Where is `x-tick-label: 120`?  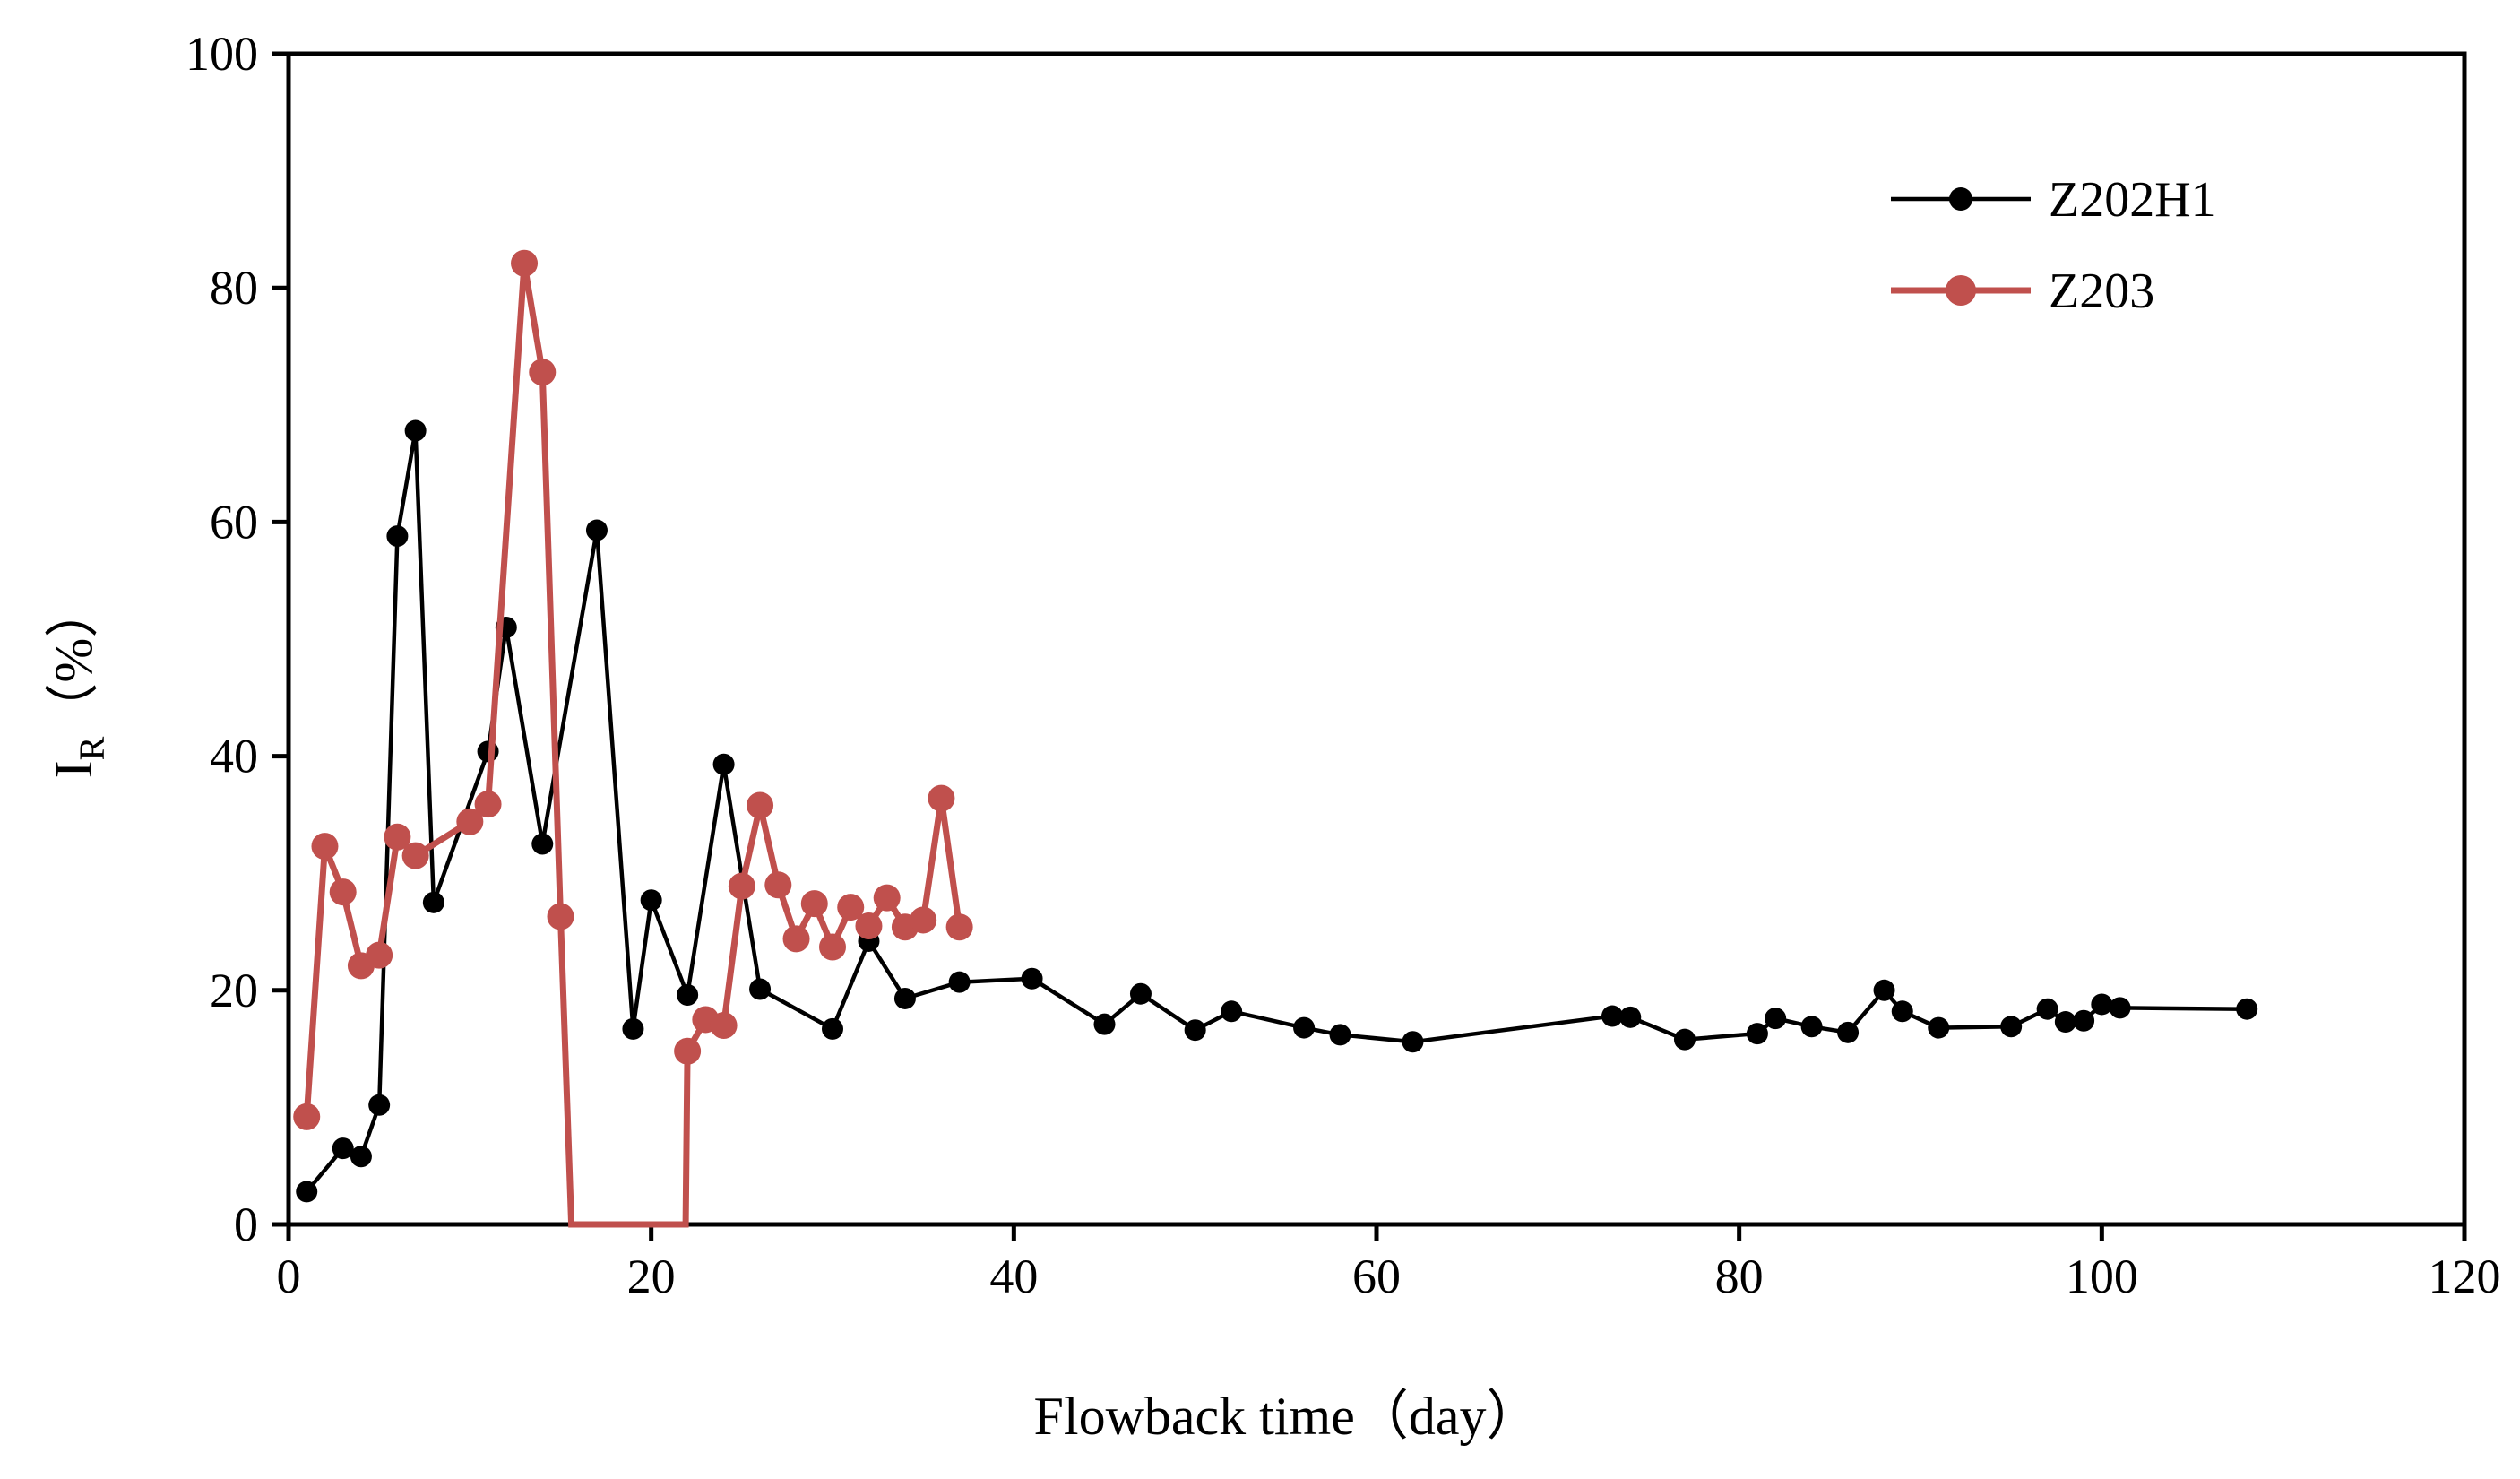 x-tick-label: 120 is located at coordinates (2465, 1276).